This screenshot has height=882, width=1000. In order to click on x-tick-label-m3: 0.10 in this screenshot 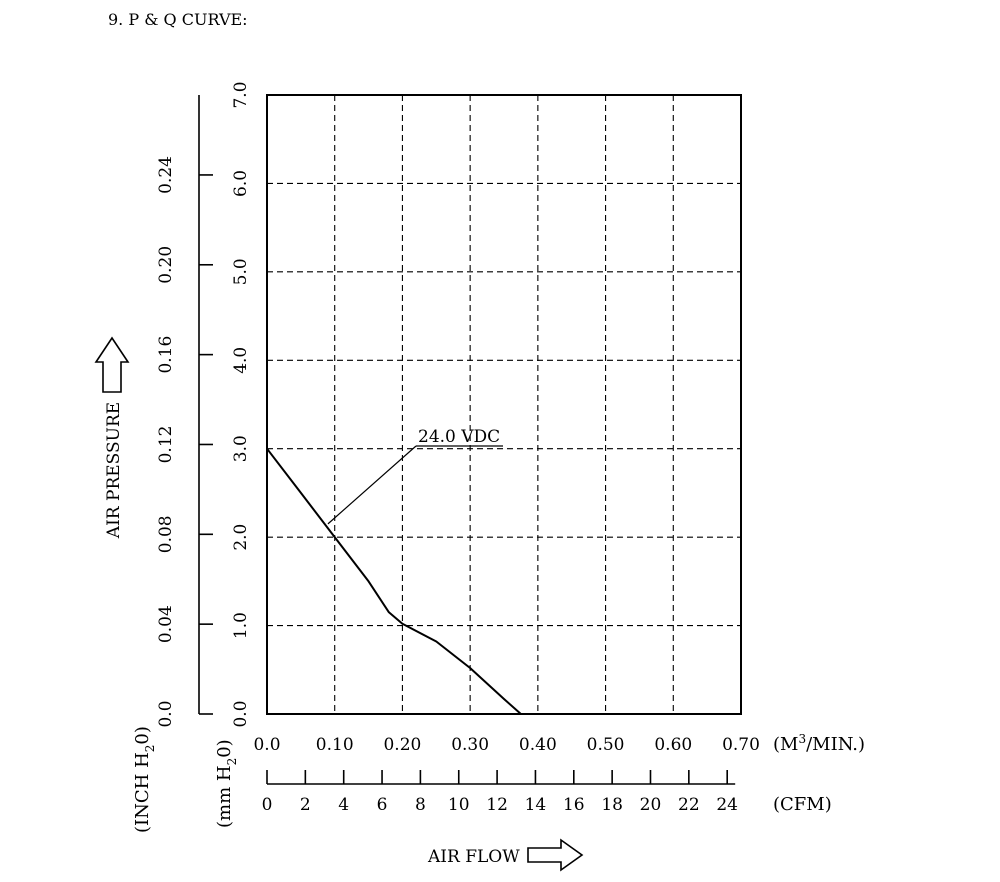, I will do `click(335, 745)`.